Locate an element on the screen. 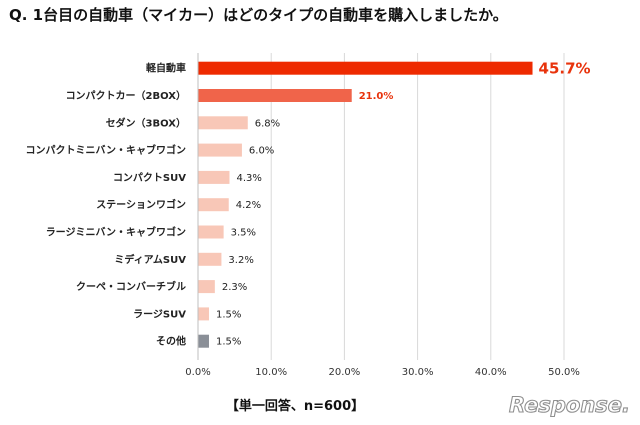 This screenshot has height=425, width=640. category-label: コンパクトSUV is located at coordinates (149, 178).